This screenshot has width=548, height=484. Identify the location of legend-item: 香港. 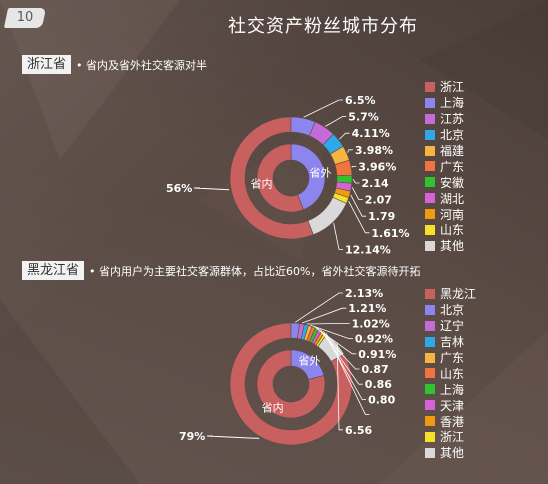
(450, 421).